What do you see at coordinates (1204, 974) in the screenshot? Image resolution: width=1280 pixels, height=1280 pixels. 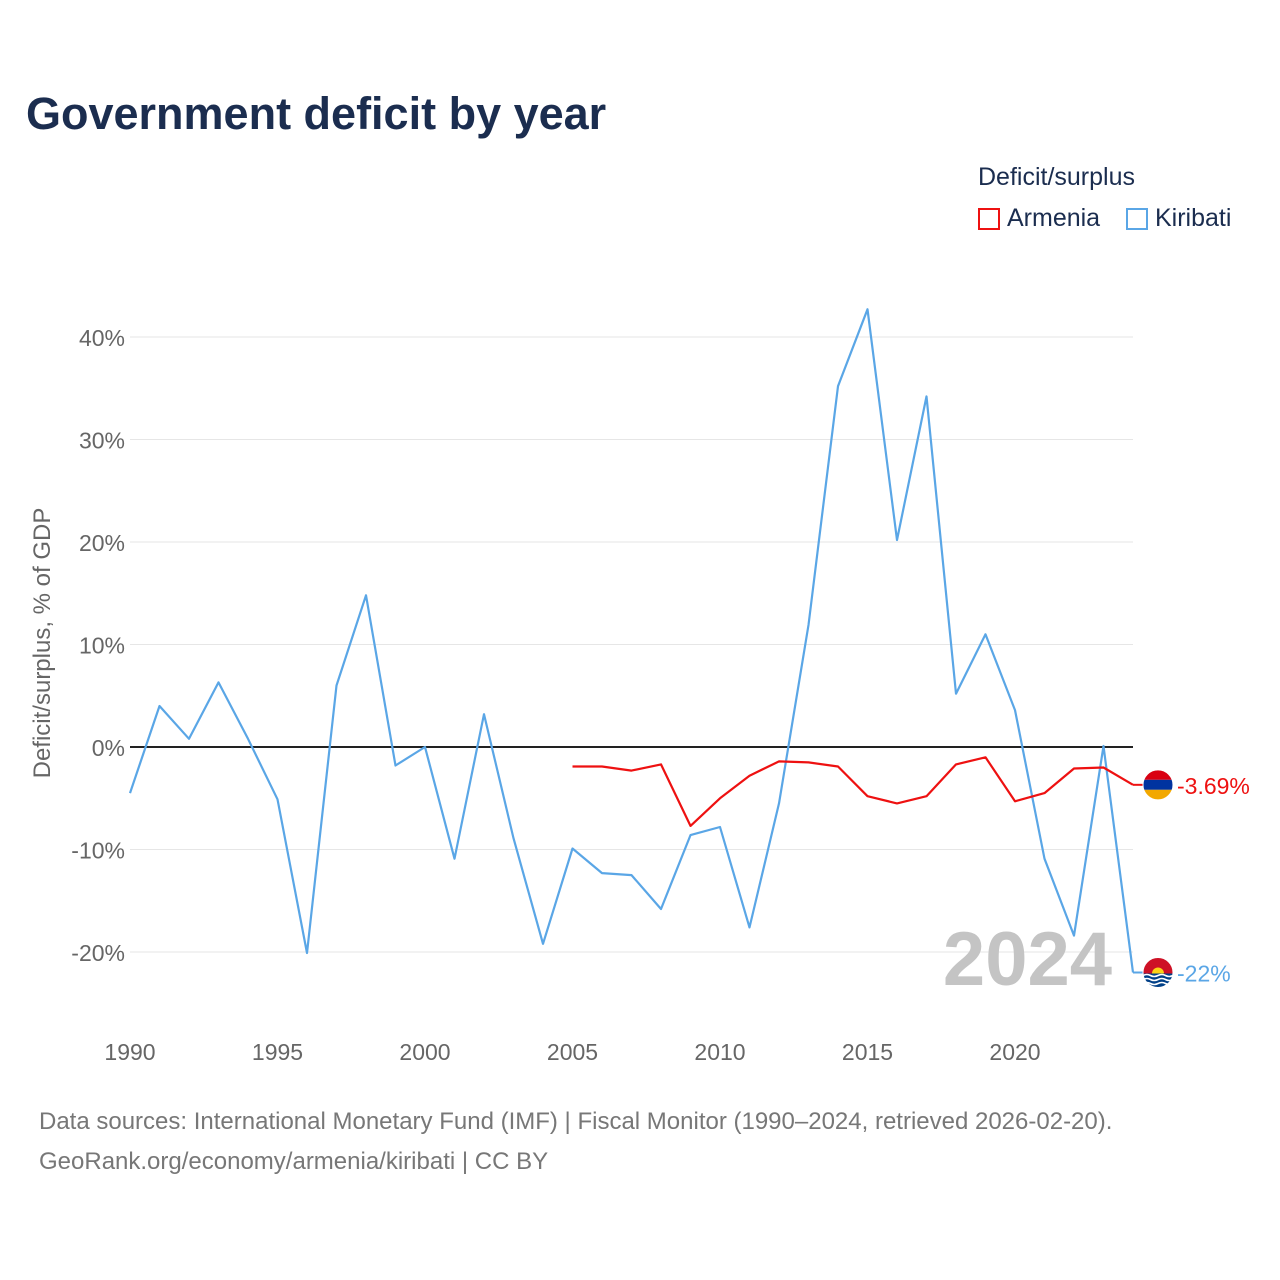 I see `end-value-label-kiribati: -22%` at bounding box center [1204, 974].